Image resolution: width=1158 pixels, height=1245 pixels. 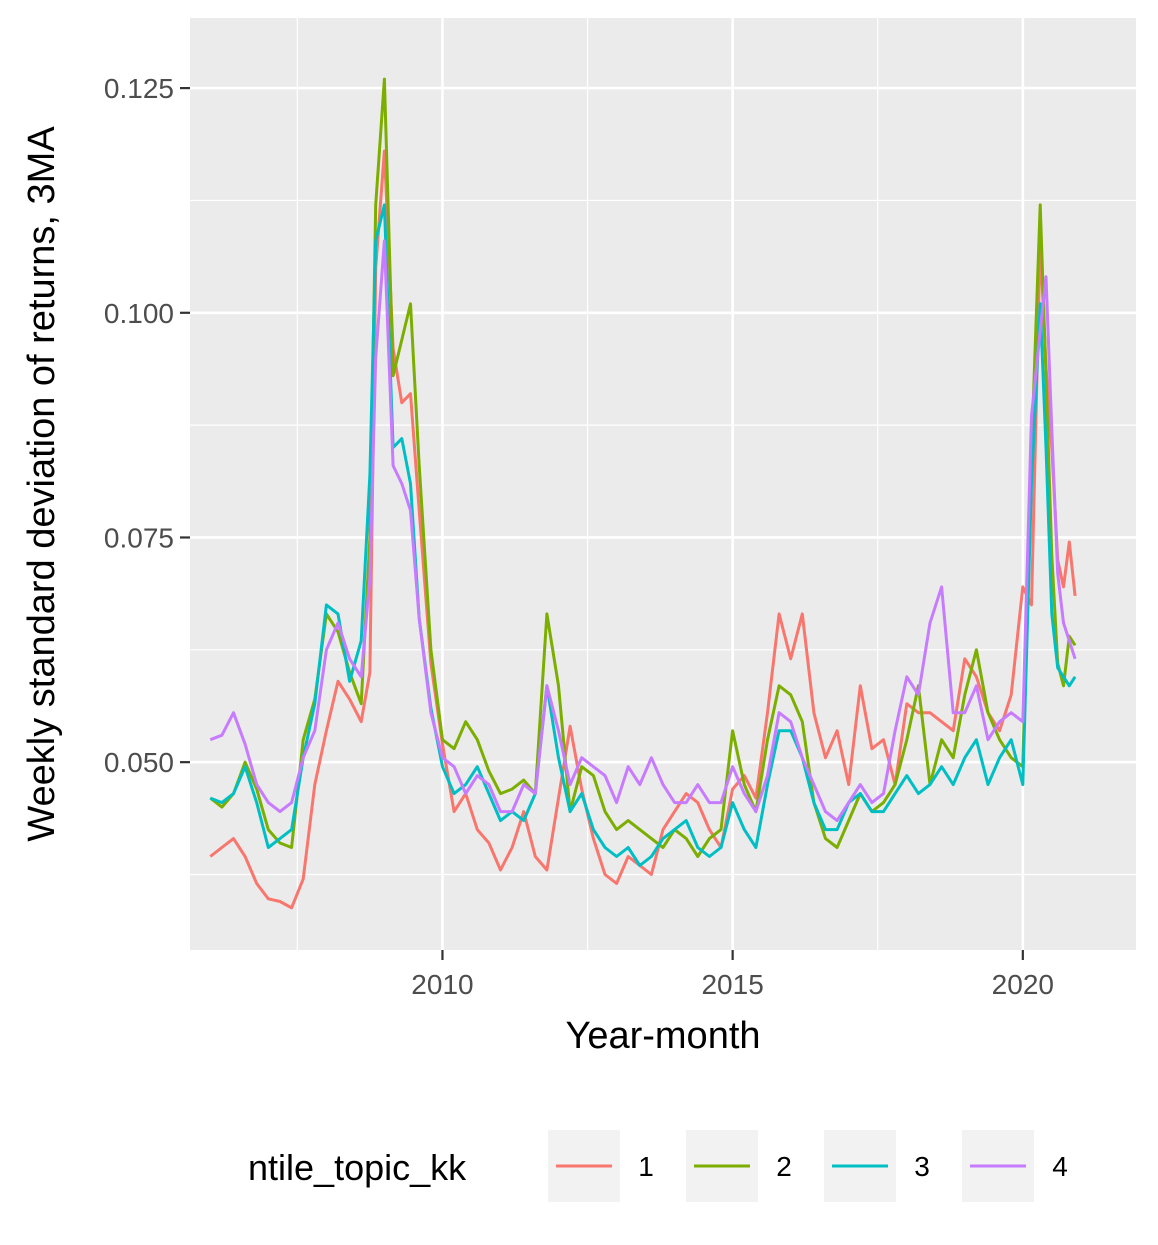 I want to click on legend-label-3: 3, so click(x=922, y=1166).